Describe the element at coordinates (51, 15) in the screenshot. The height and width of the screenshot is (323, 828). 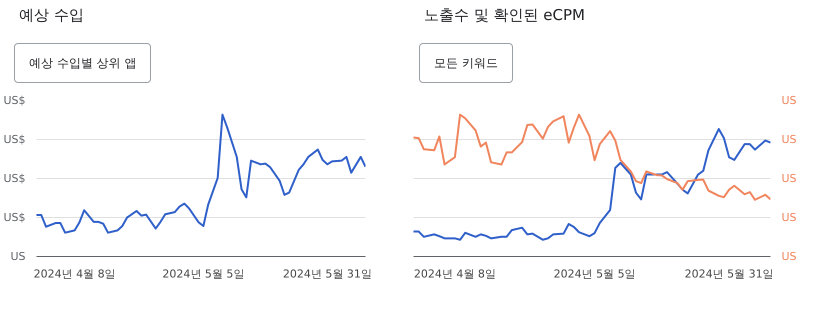
I see `chart-title: 예상 수입` at that location.